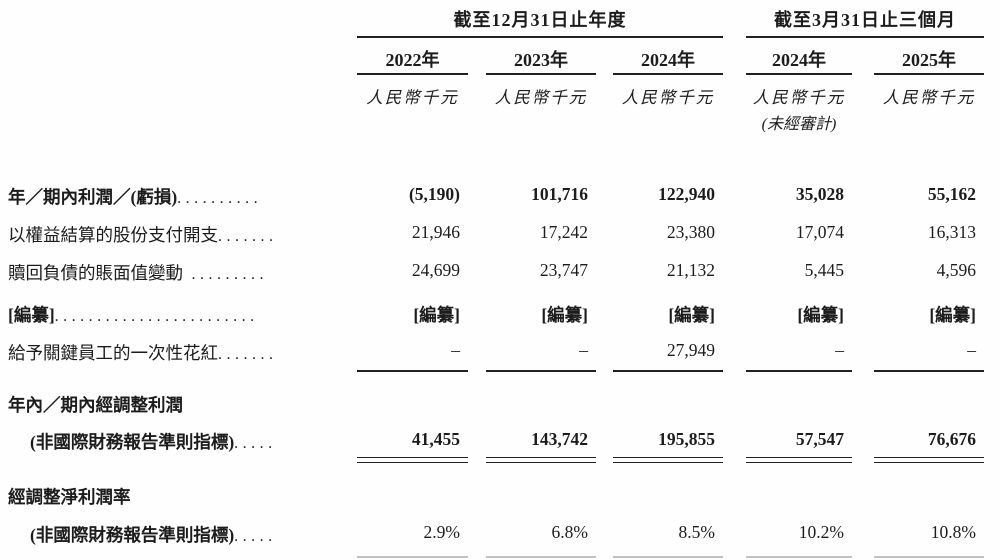  What do you see at coordinates (559, 194) in the screenshot?
I see `value-cell: 101,716` at bounding box center [559, 194].